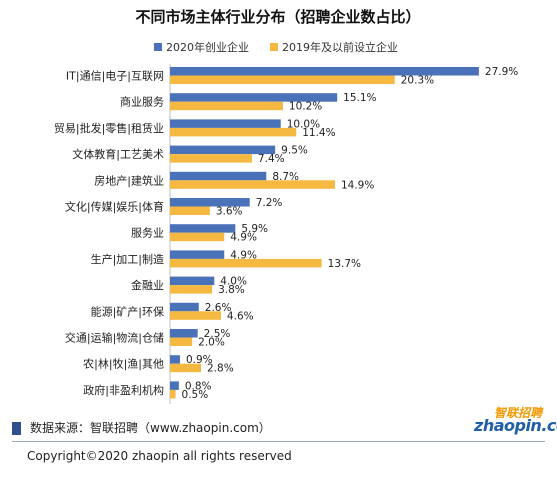 Image resolution: width=557 pixels, height=478 pixels. Describe the element at coordinates (417, 81) in the screenshot. I see `data-label: 20.3%` at that location.